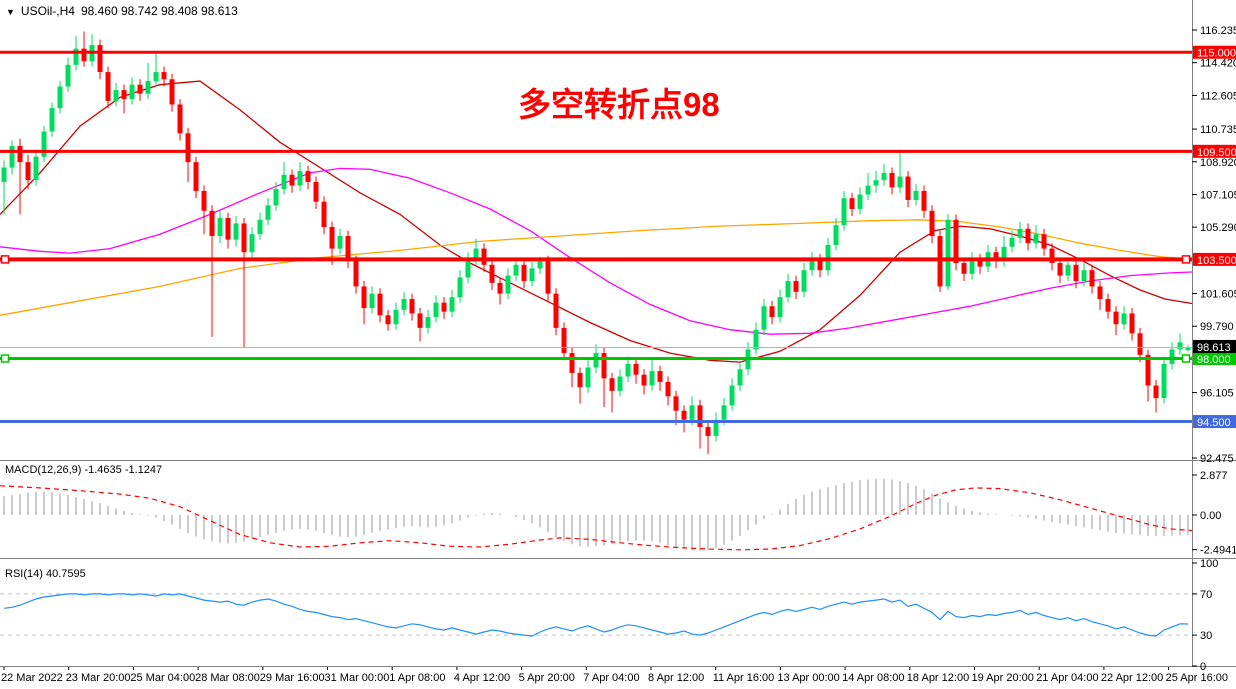 Image resolution: width=1236 pixels, height=689 pixels. I want to click on macd-panel, so click(596, 515).